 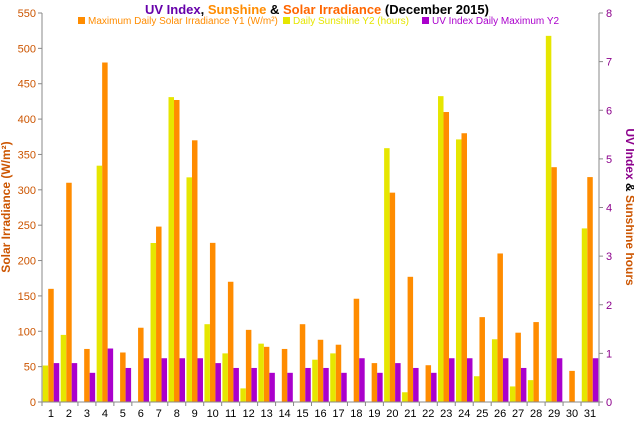 I want to click on x-tick-label: 25, so click(x=482, y=414).